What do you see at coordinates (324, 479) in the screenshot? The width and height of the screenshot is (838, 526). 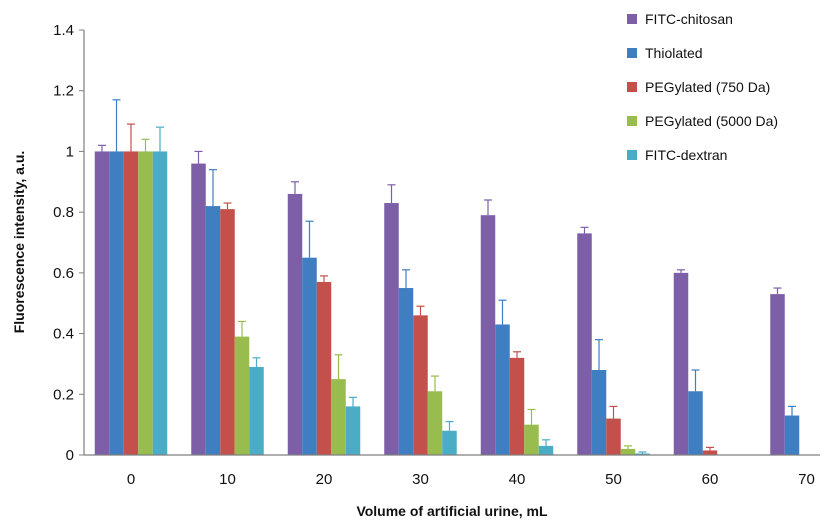 I see `x-tick-label: 20` at bounding box center [324, 479].